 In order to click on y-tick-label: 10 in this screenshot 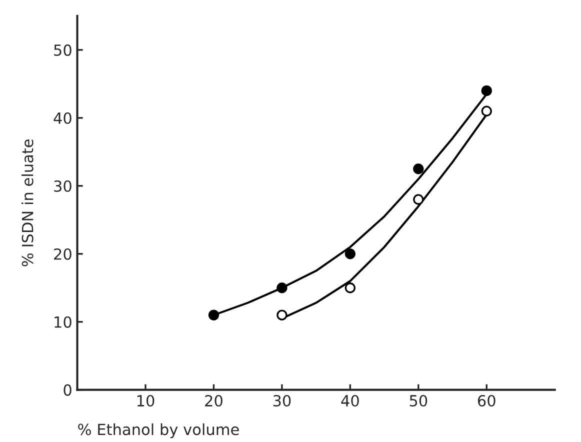, I will do `click(63, 322)`.